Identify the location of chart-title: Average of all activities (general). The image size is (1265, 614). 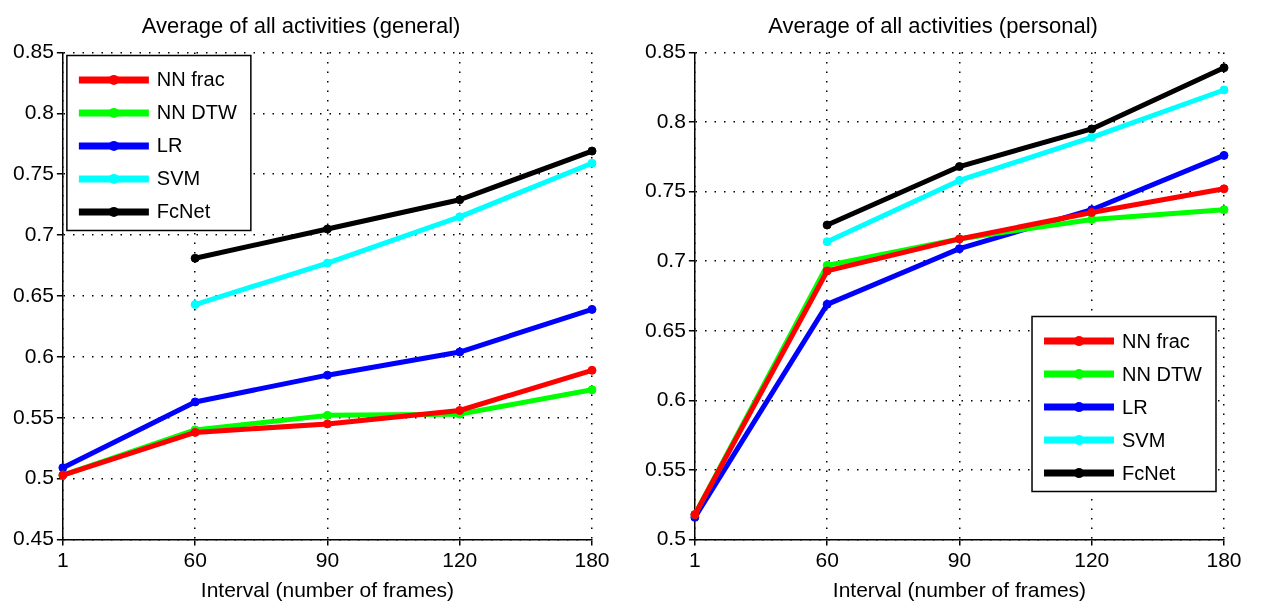
(301, 26).